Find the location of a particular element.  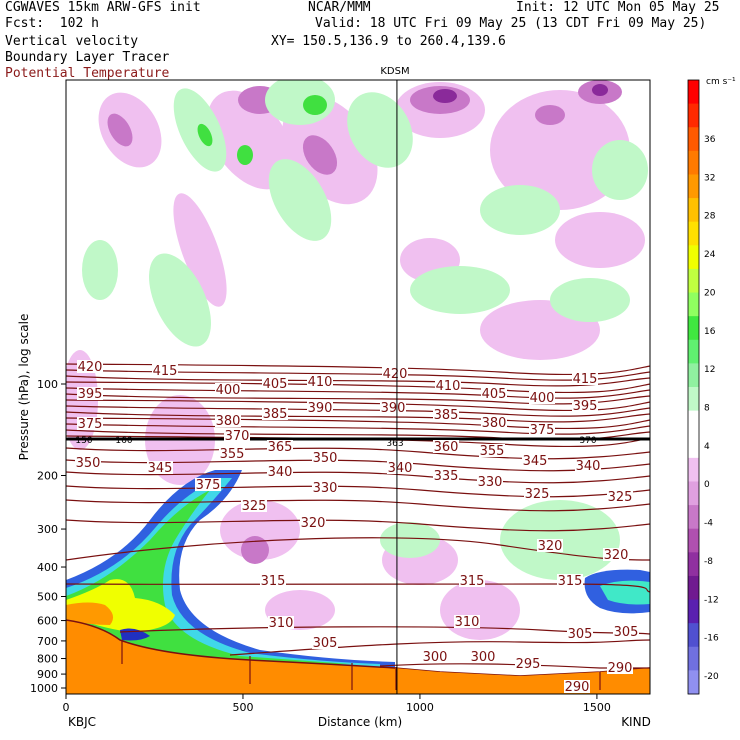

colorbar-label: 24 is located at coordinates (710, 255).